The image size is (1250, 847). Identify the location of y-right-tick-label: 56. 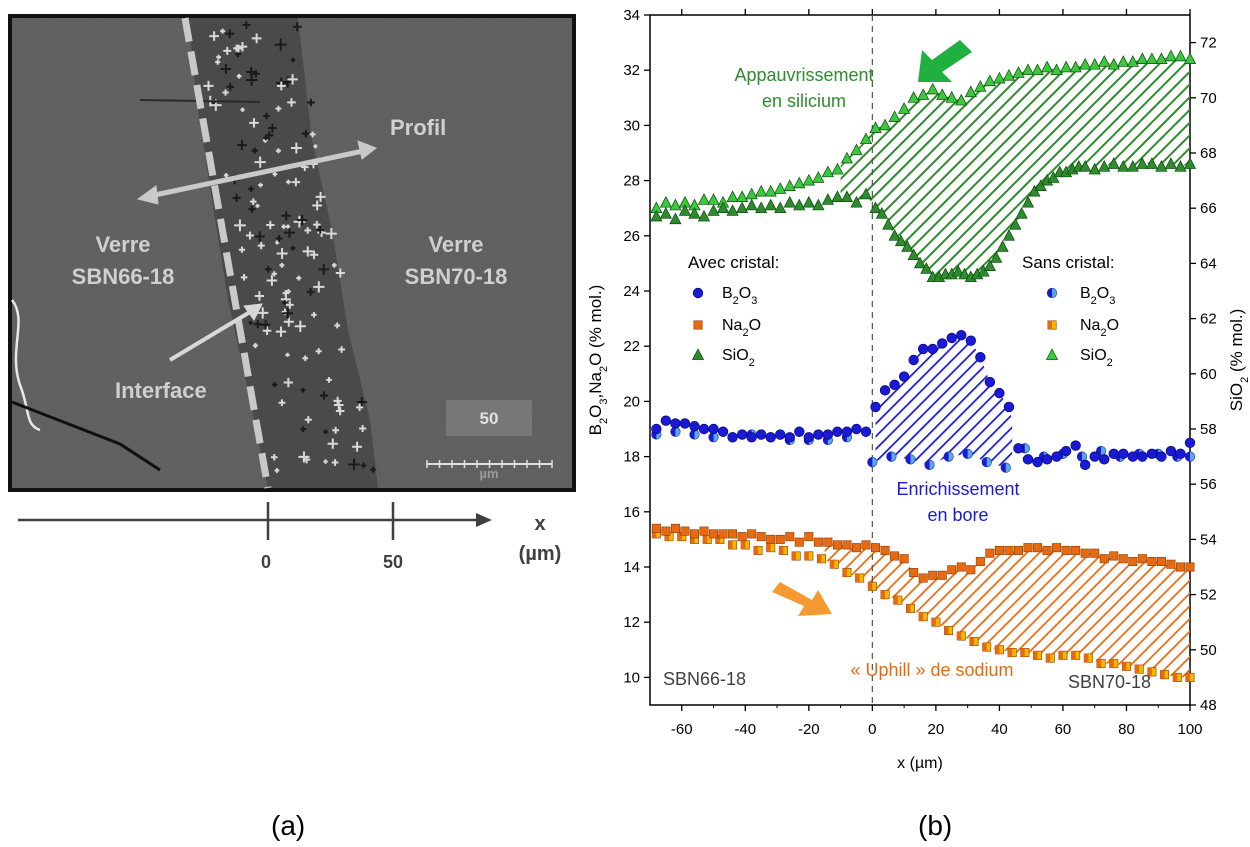
(1208, 484).